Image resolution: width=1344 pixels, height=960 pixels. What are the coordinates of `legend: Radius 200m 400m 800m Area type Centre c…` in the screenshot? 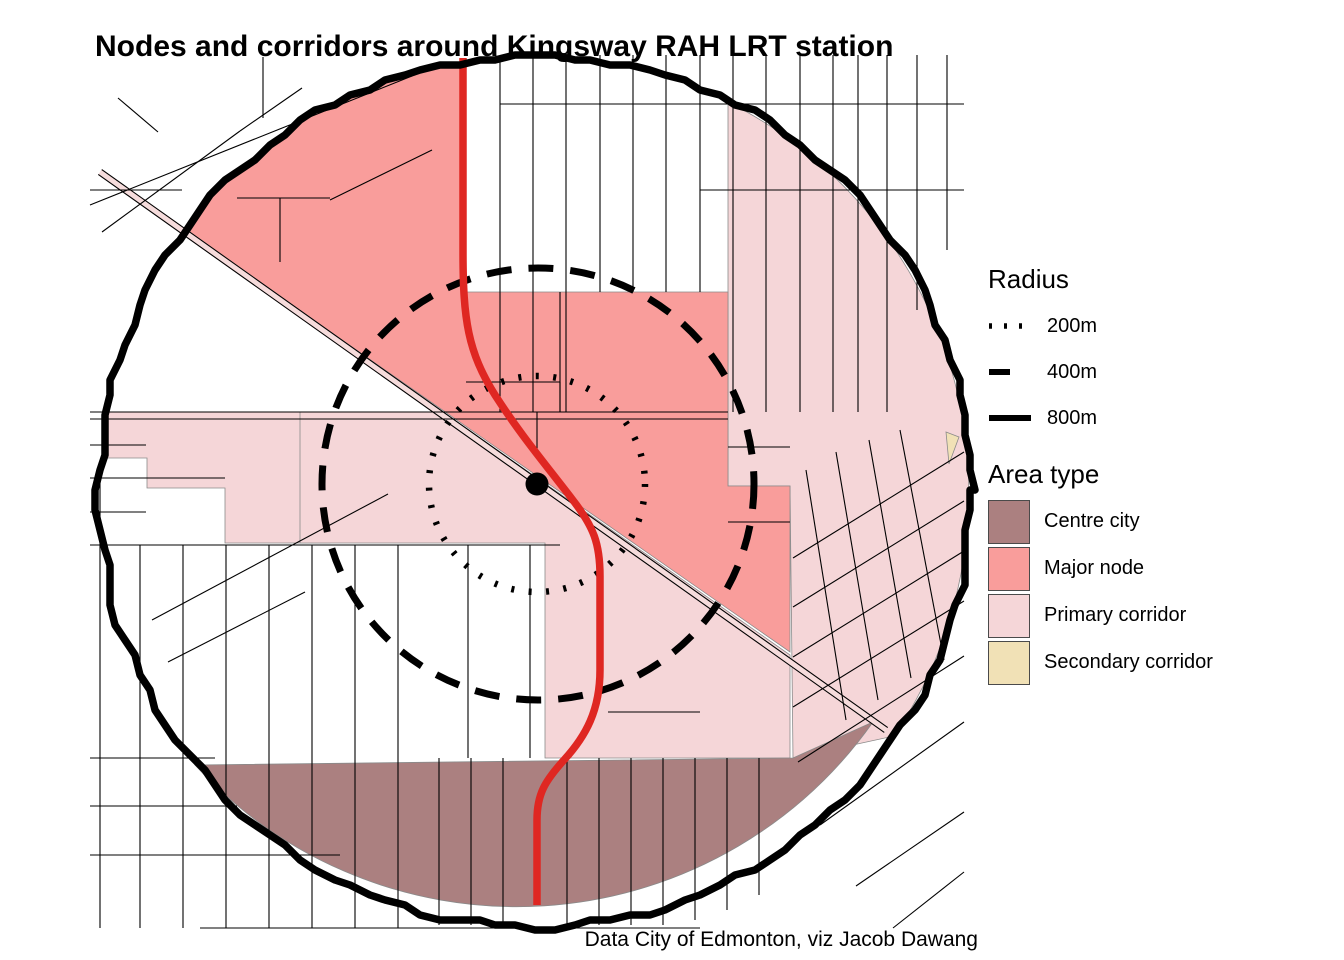 It's located at (1163, 475).